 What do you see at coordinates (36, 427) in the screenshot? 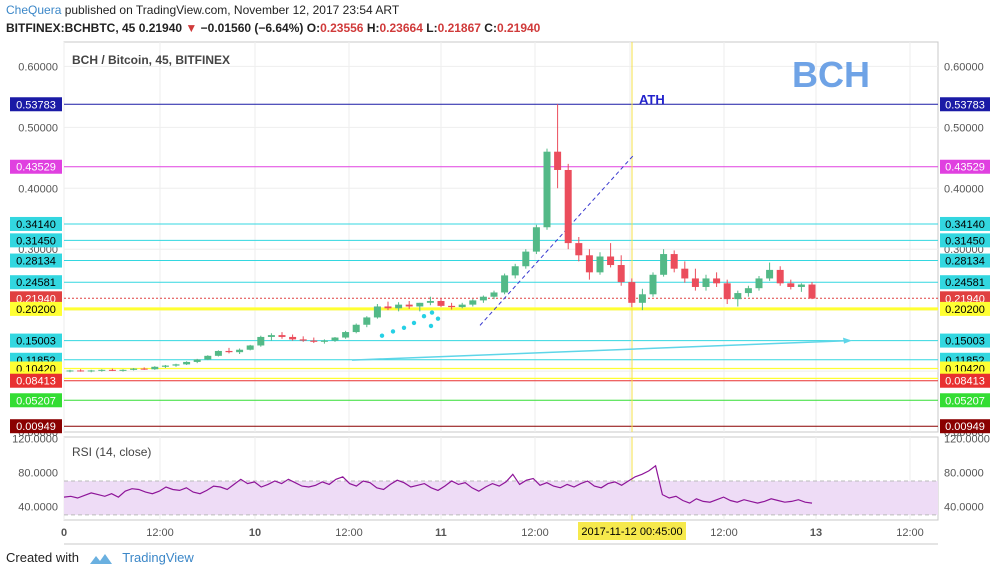
I see `price-level-tag-text-left: 0.00949` at bounding box center [36, 427].